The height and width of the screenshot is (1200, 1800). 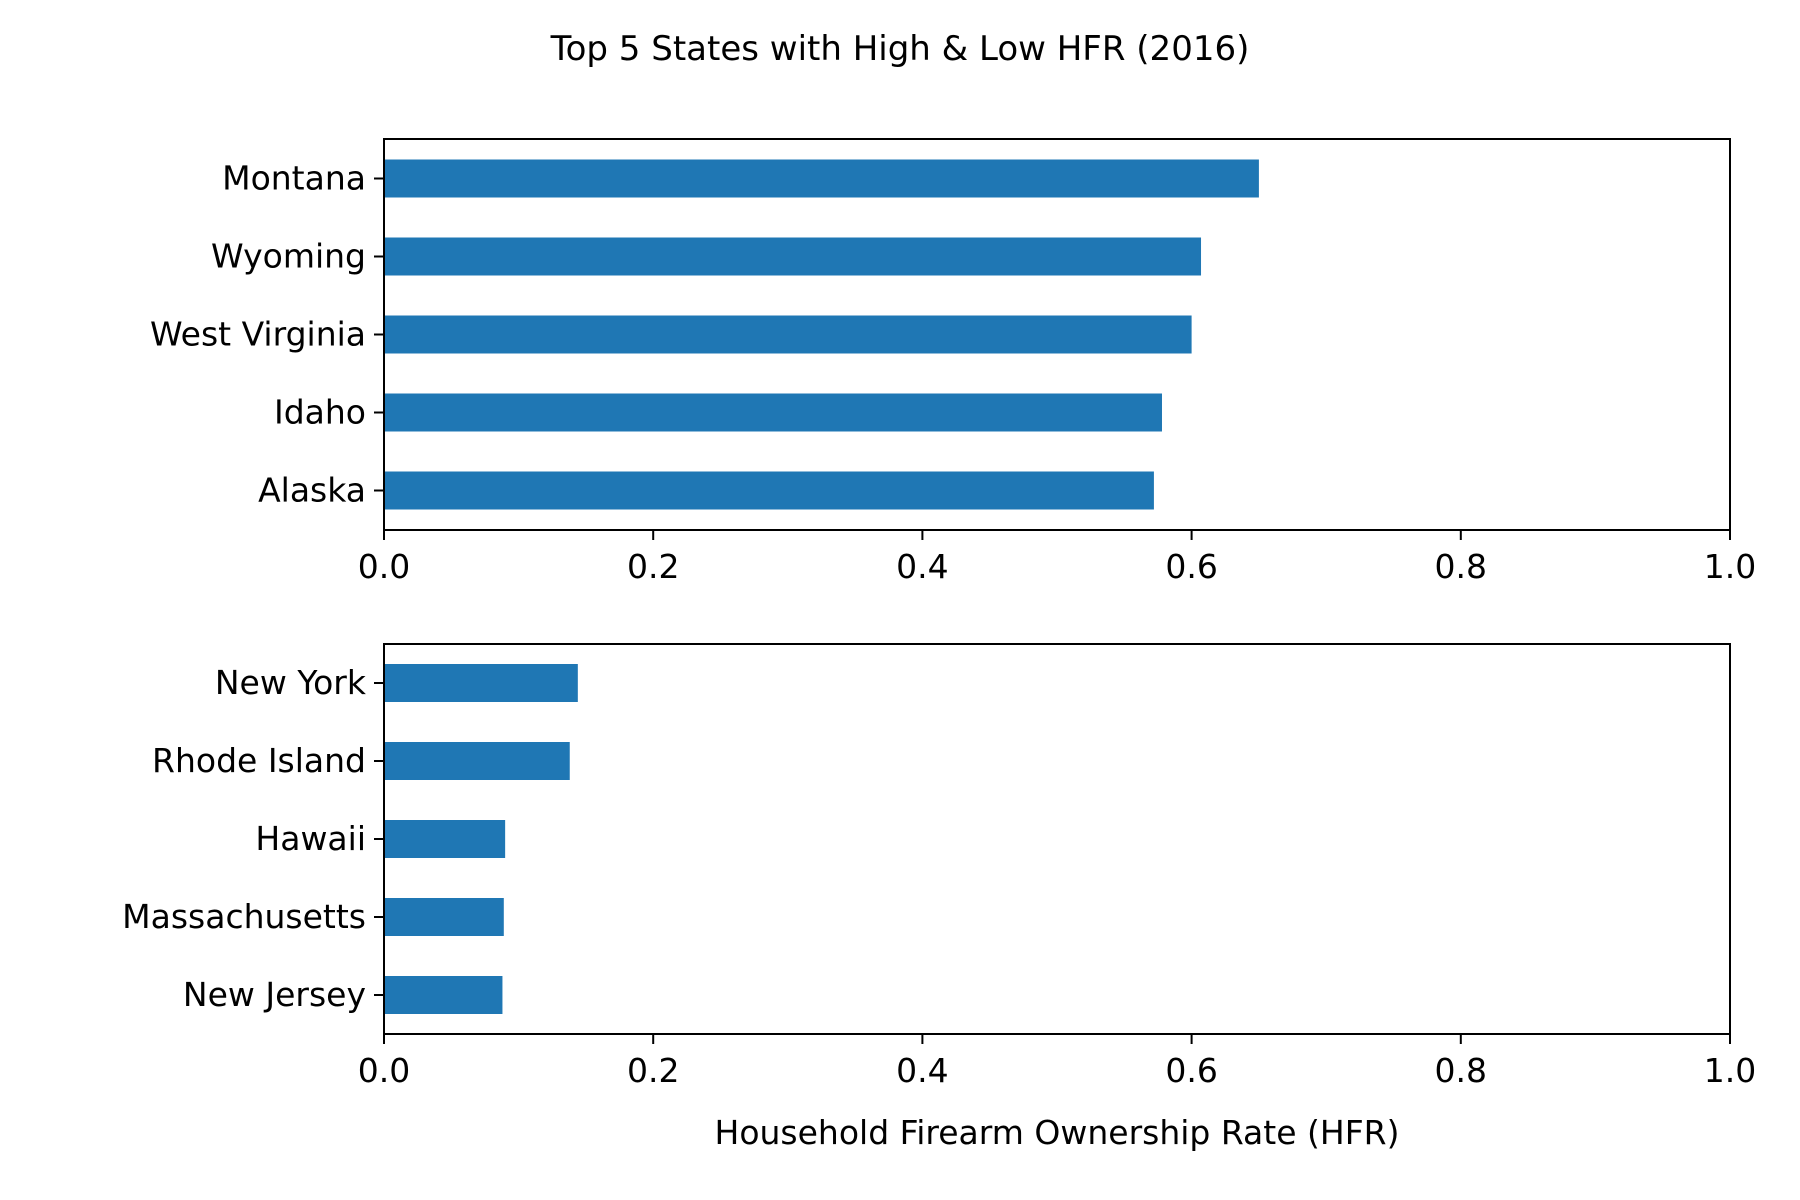 I want to click on bar-new-jersey, so click(x=443, y=995).